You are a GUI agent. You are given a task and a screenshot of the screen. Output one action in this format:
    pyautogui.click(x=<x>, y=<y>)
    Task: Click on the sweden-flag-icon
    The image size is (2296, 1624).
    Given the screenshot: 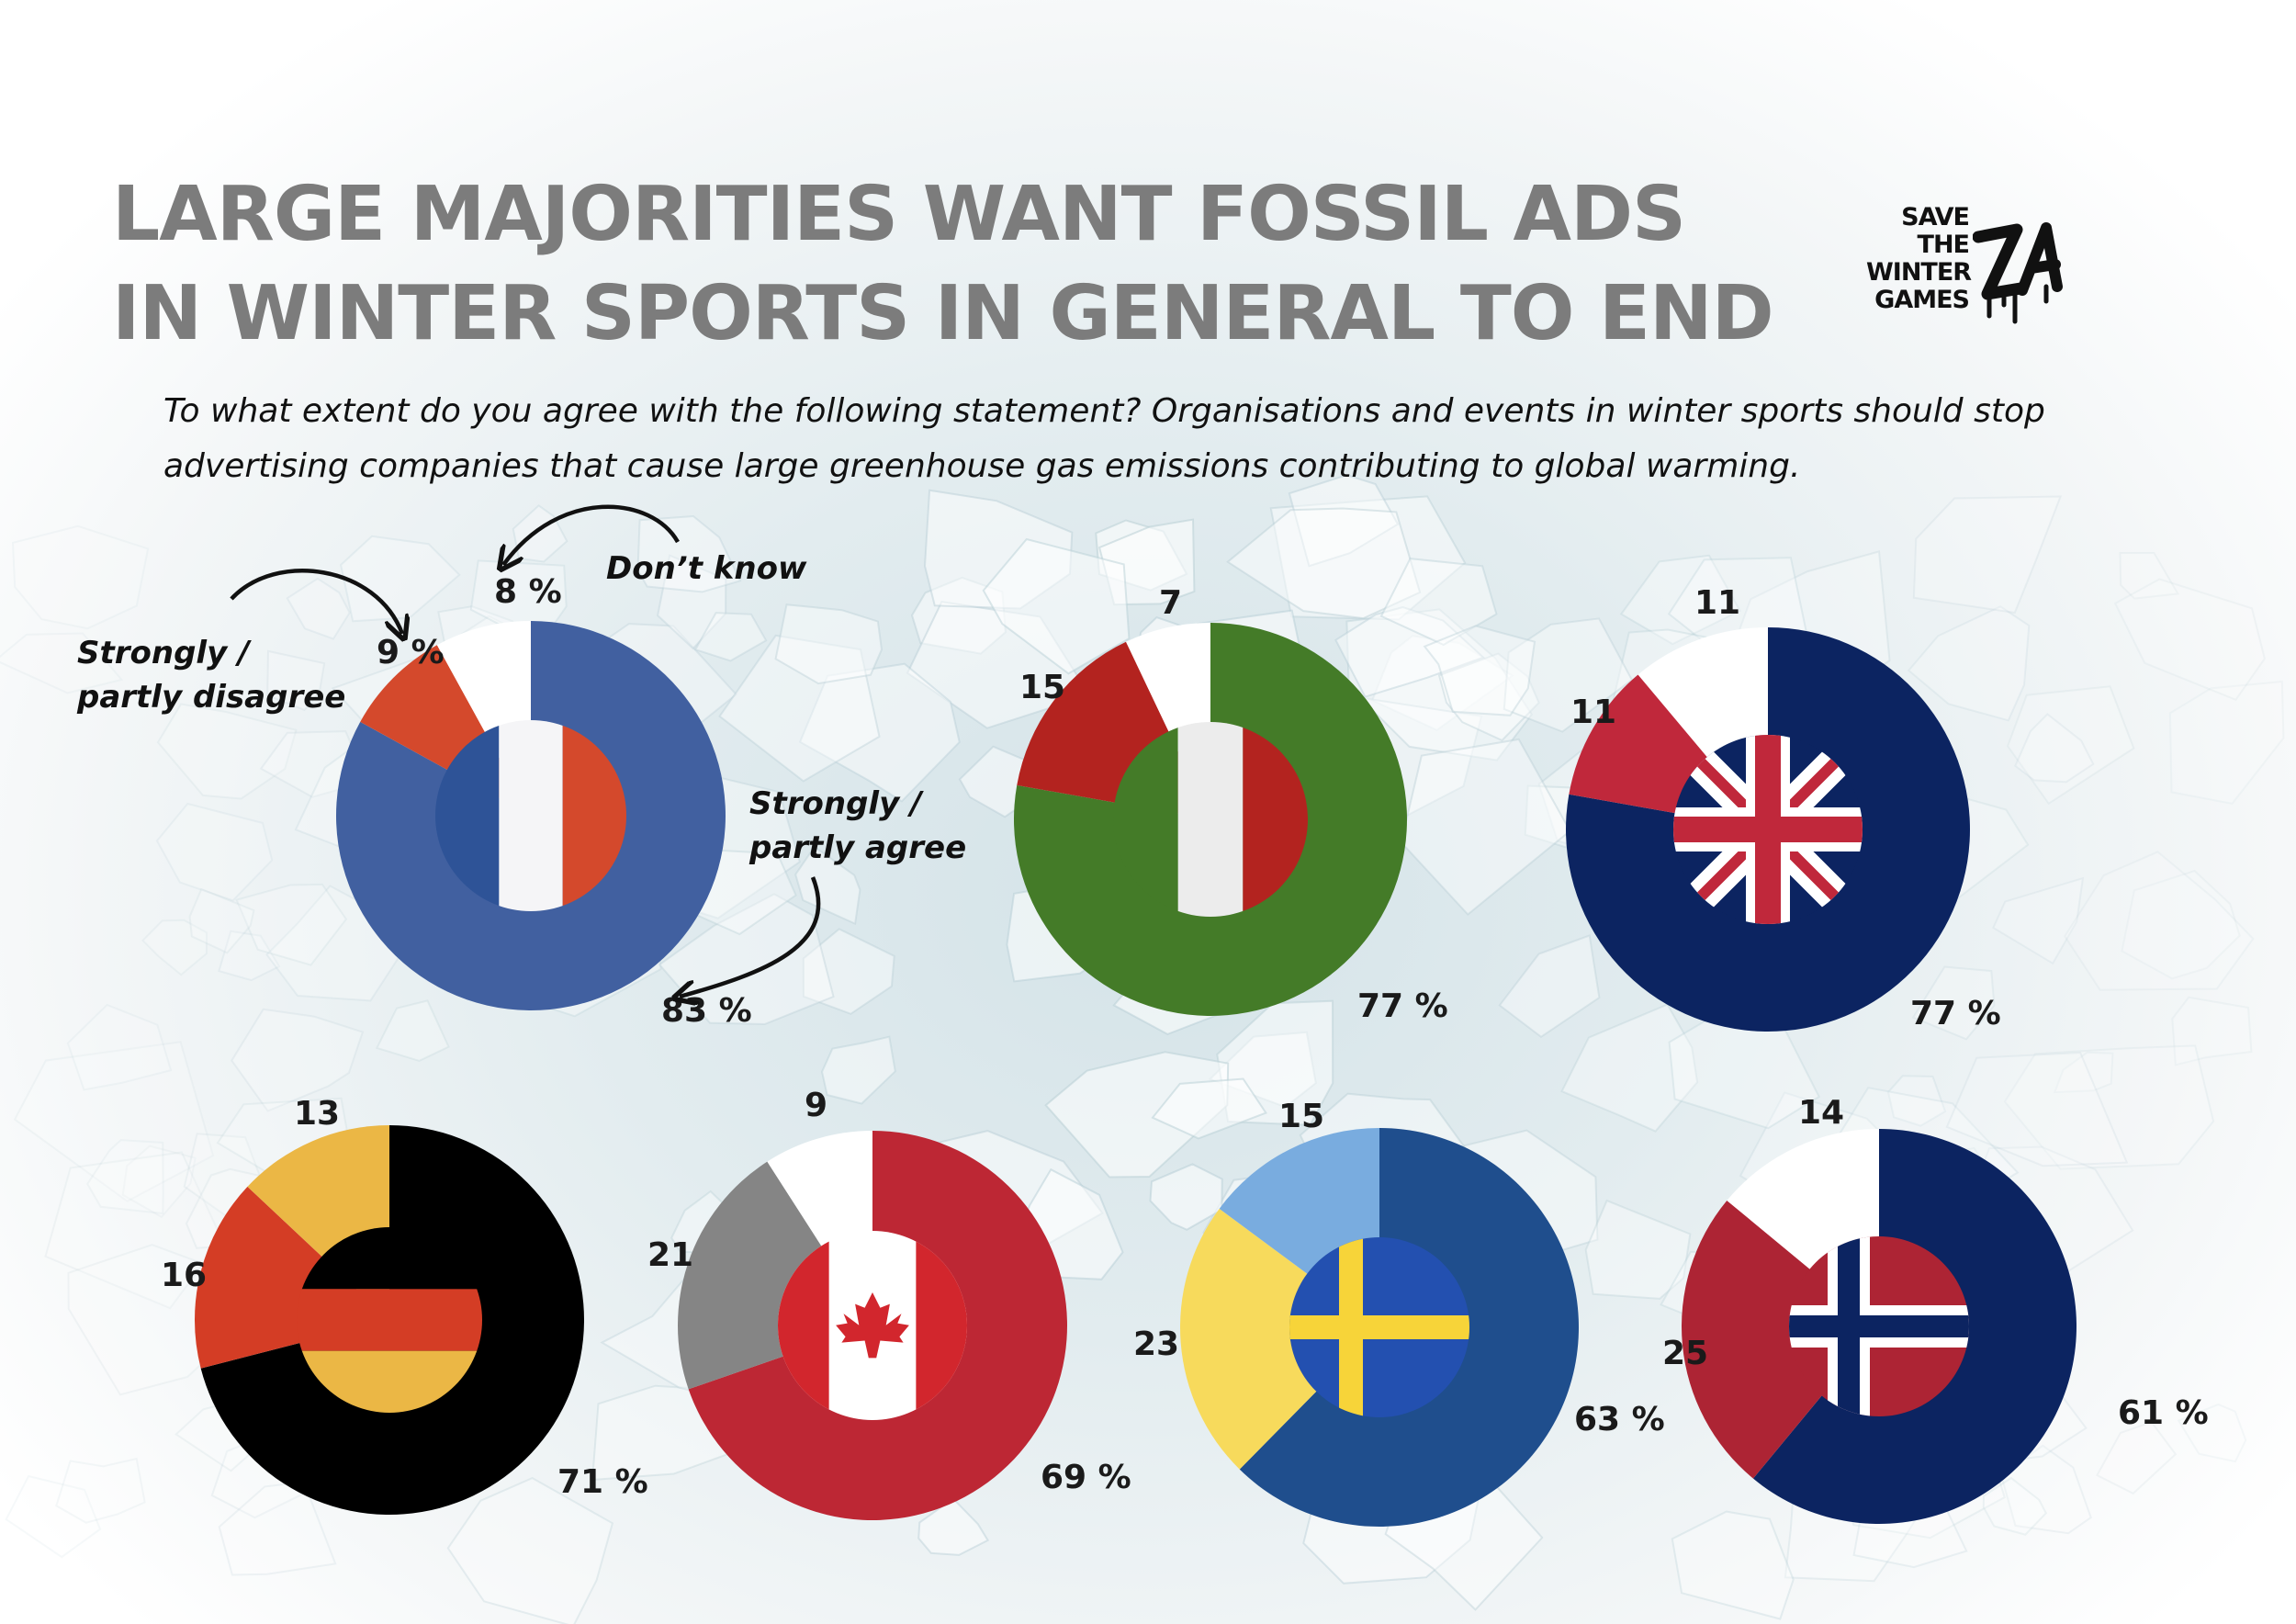 What is the action you would take?
    pyautogui.click(x=1379, y=1327)
    